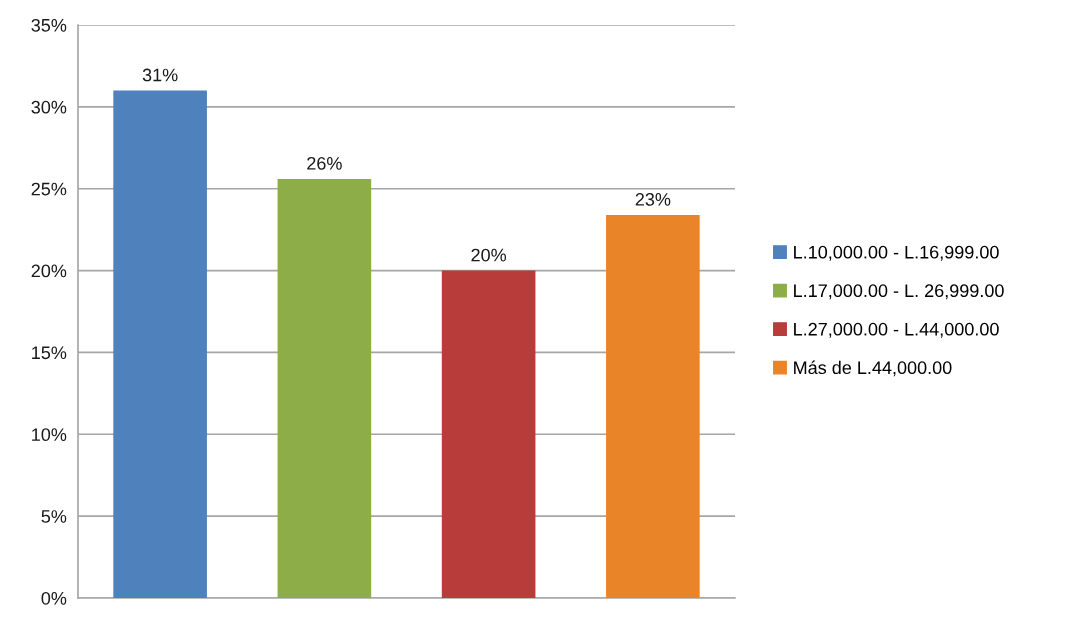 The height and width of the screenshot is (619, 1079). Describe the element at coordinates (489, 255) in the screenshot. I see `data-label: 20%` at that location.